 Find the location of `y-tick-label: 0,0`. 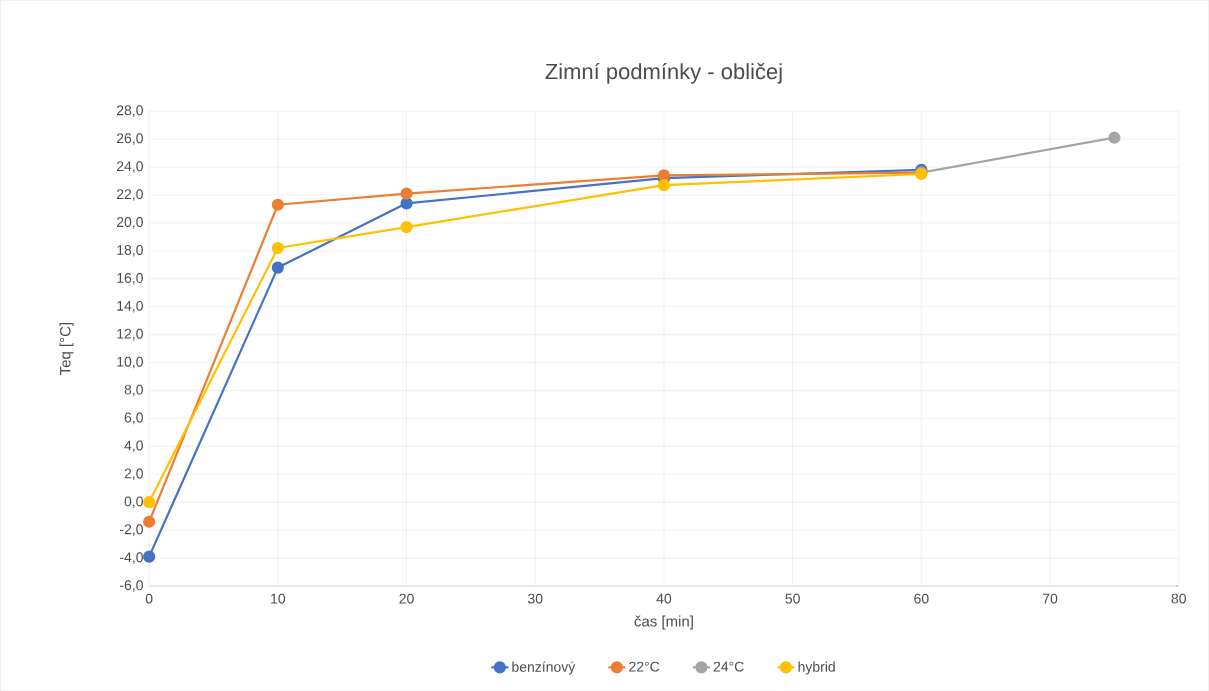

y-tick-label: 0,0 is located at coordinates (133, 502).